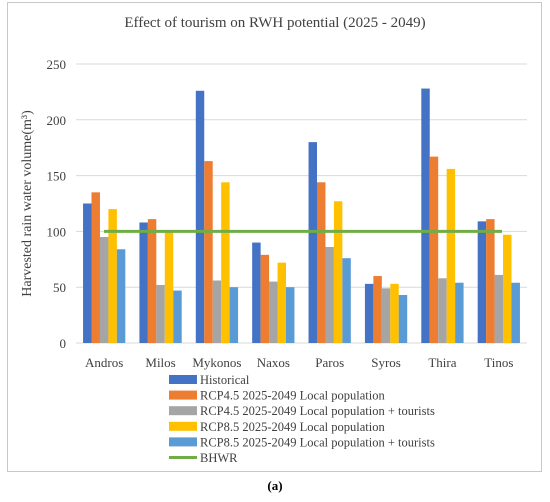 The height and width of the screenshot is (502, 550). I want to click on y-tick-label: 50, so click(59, 287).